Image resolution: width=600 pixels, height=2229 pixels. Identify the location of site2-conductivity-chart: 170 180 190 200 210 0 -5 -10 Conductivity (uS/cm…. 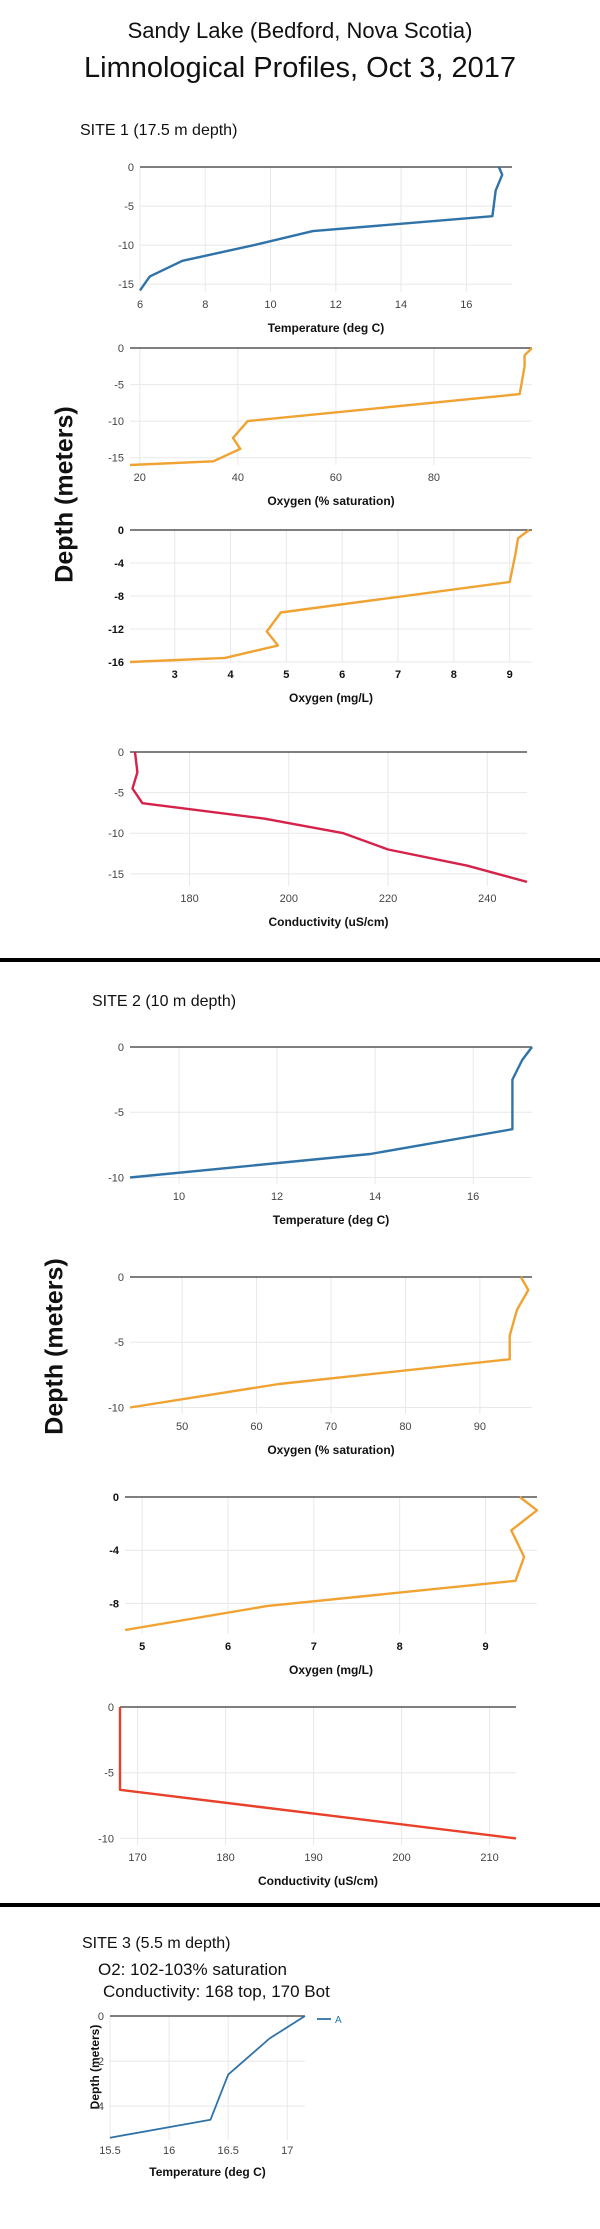
(307, 1795).